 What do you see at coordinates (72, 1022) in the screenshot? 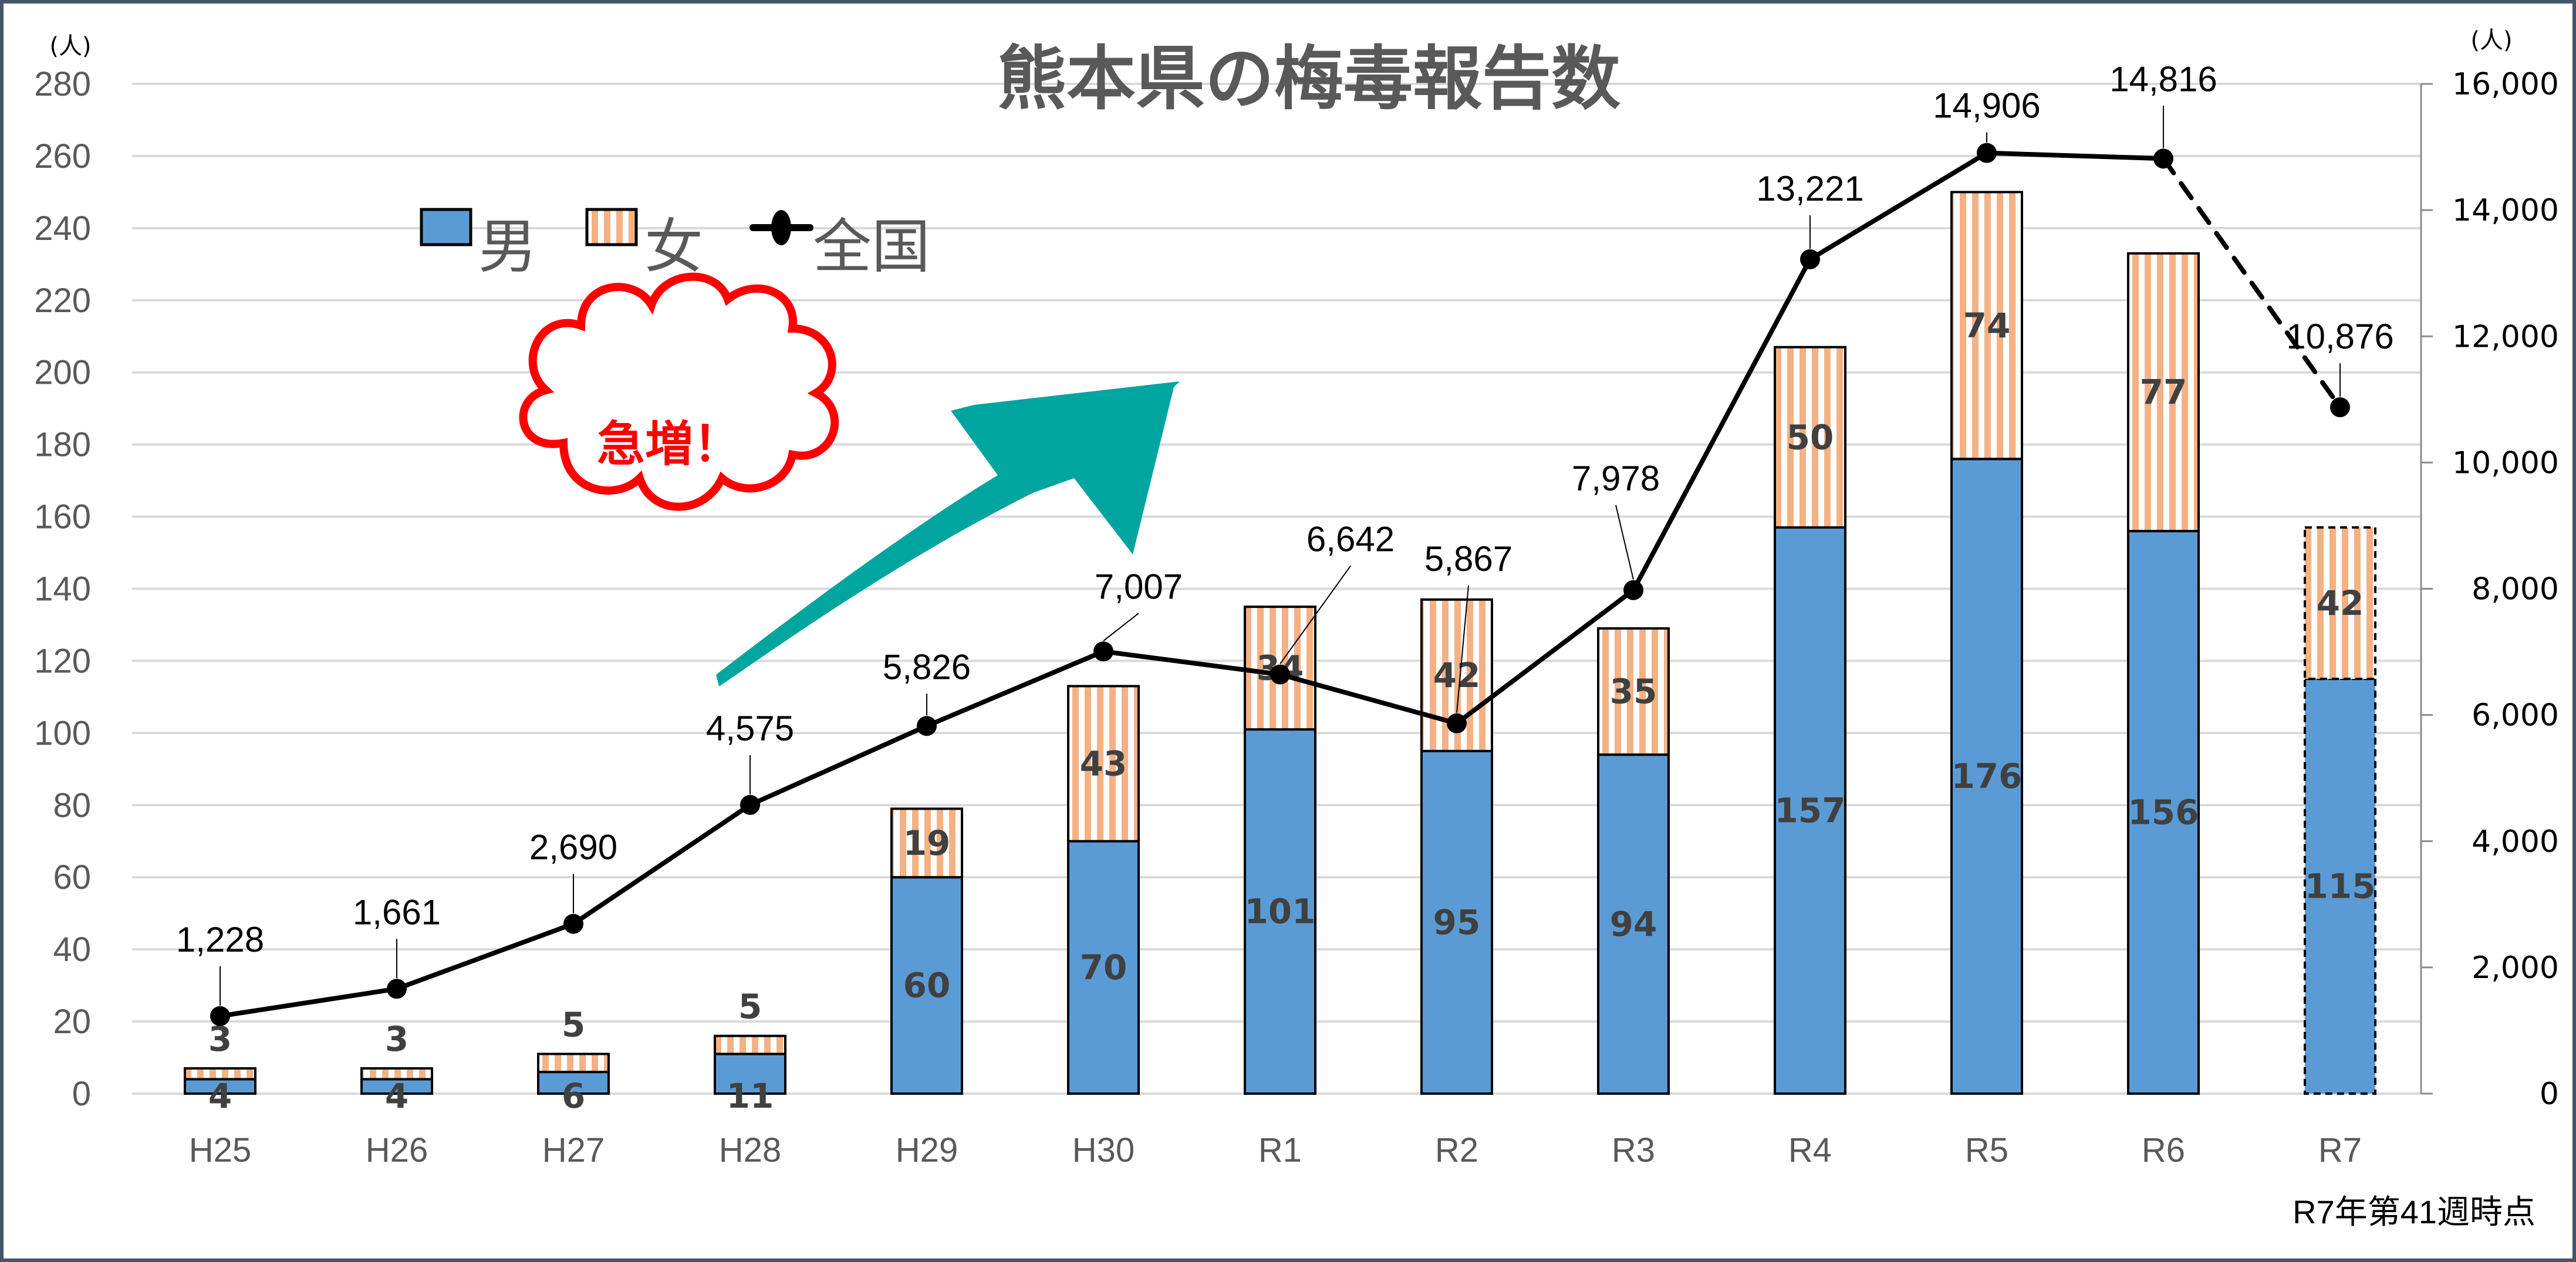
I see `left-axis-tick: 20` at bounding box center [72, 1022].